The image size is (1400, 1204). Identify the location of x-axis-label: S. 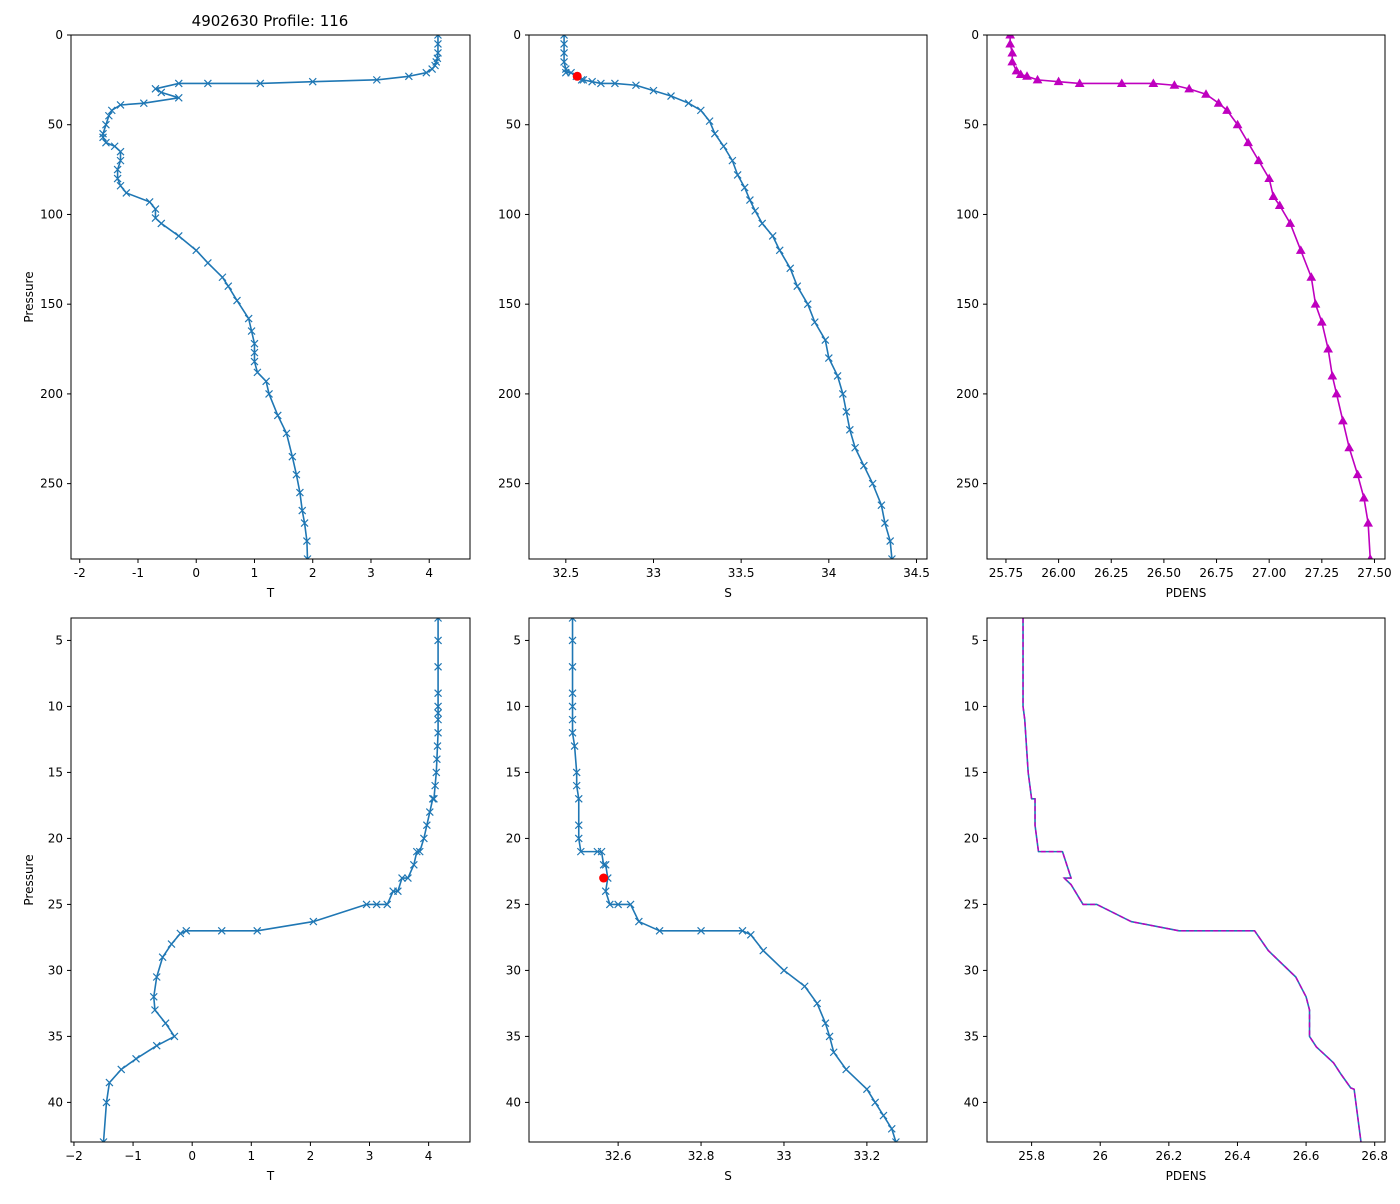
(728, 593).